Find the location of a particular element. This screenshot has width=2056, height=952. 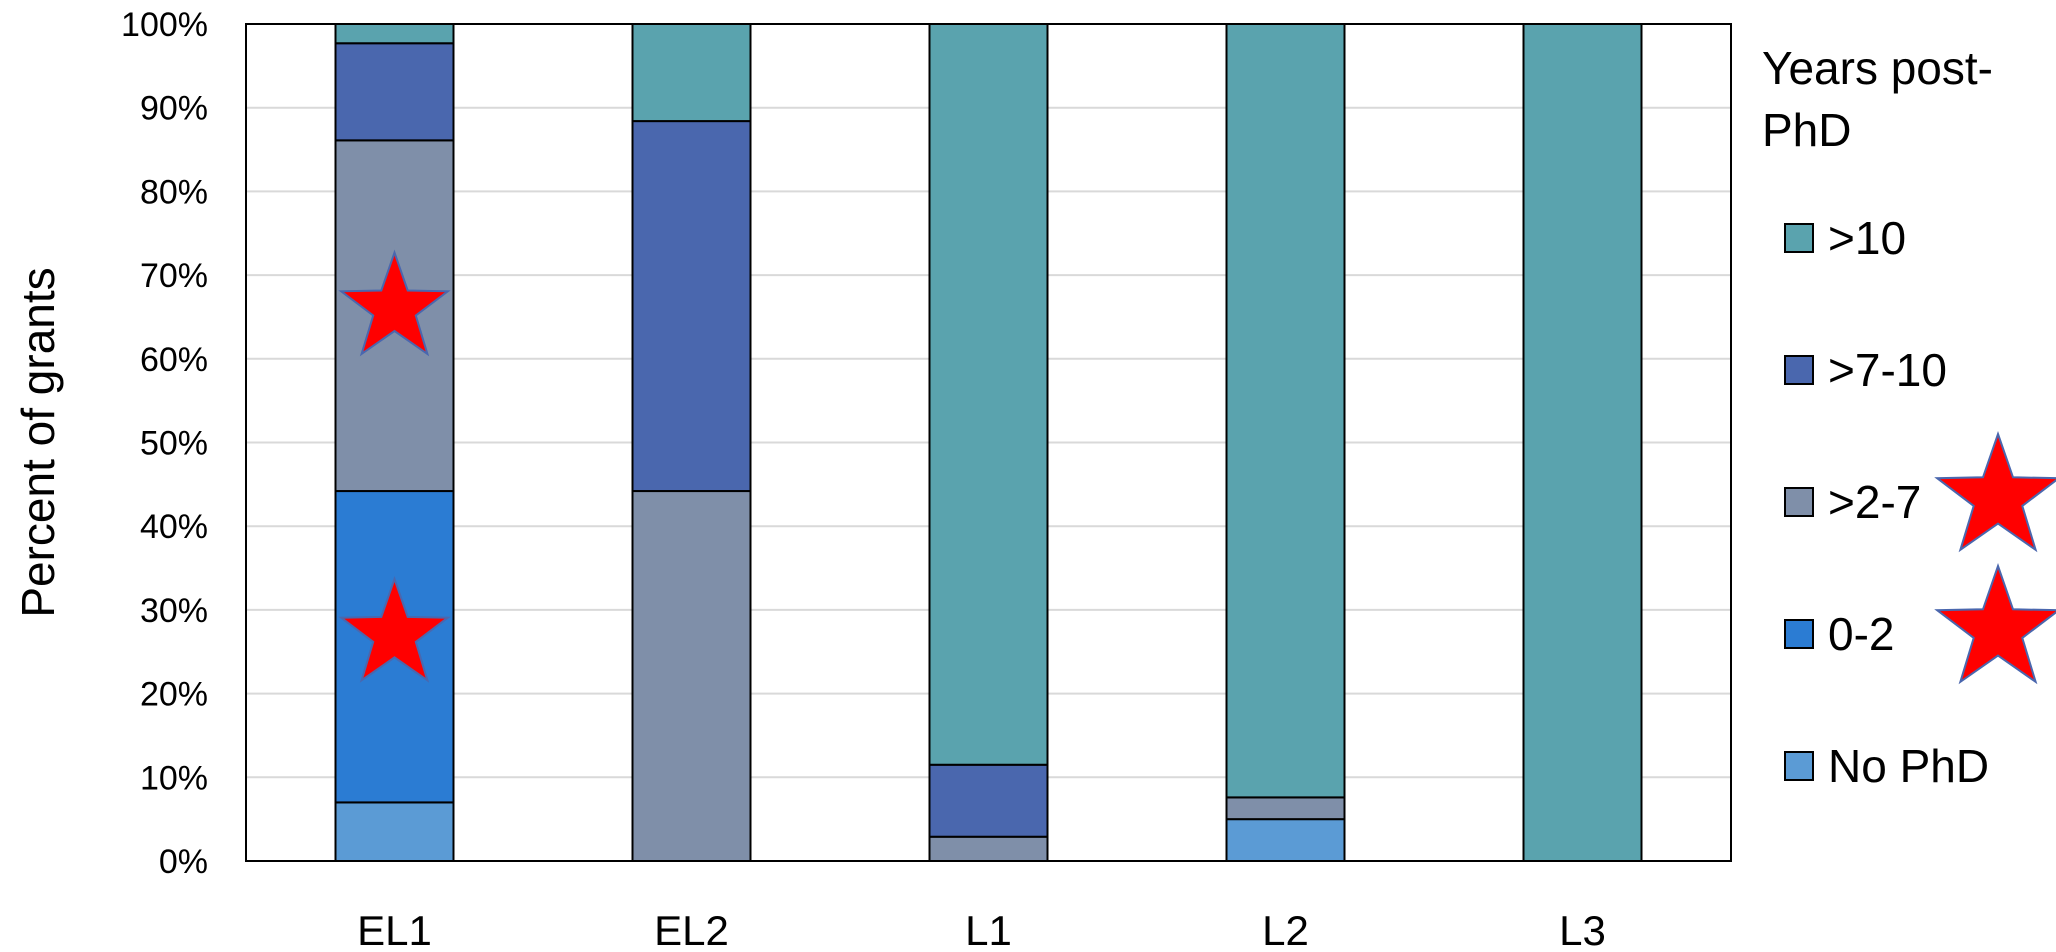

y-tick-label: 20% is located at coordinates (174, 695).